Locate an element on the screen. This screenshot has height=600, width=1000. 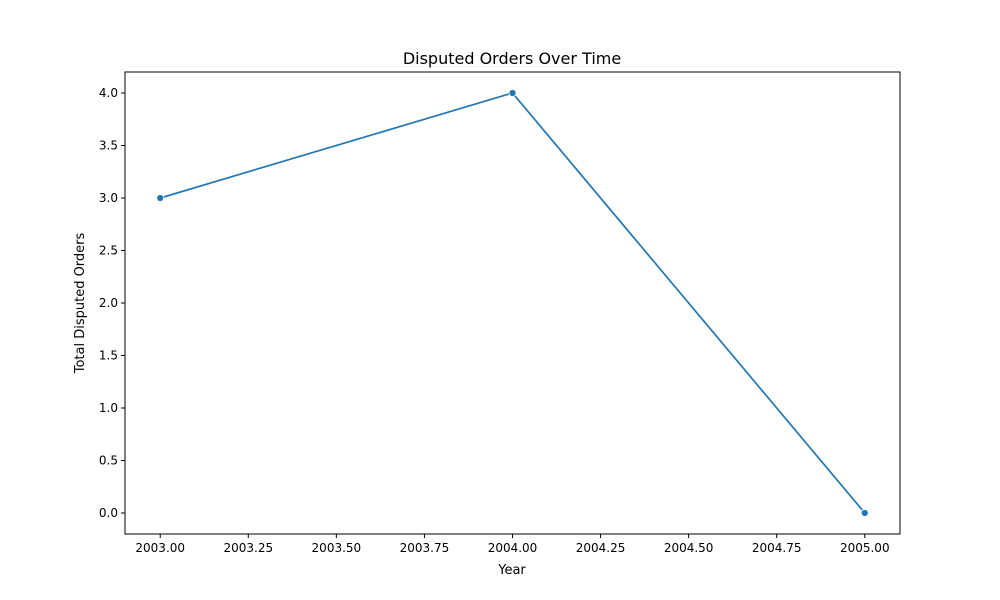
y-tick-label: 2.0 is located at coordinates (108, 303).